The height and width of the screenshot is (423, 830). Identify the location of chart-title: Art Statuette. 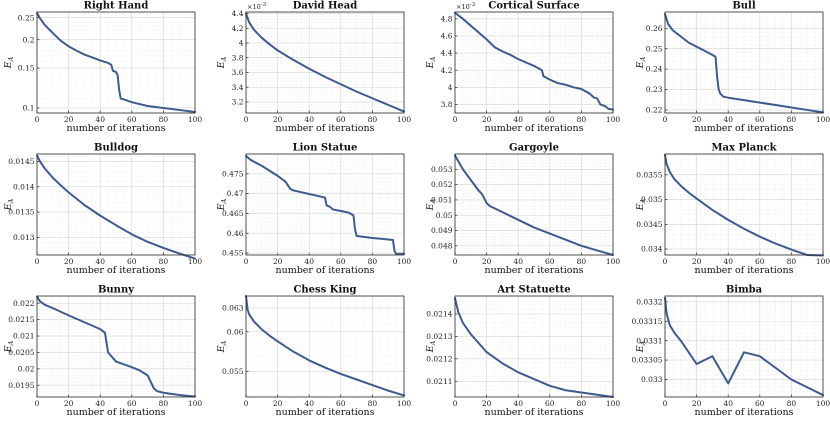
(533, 290).